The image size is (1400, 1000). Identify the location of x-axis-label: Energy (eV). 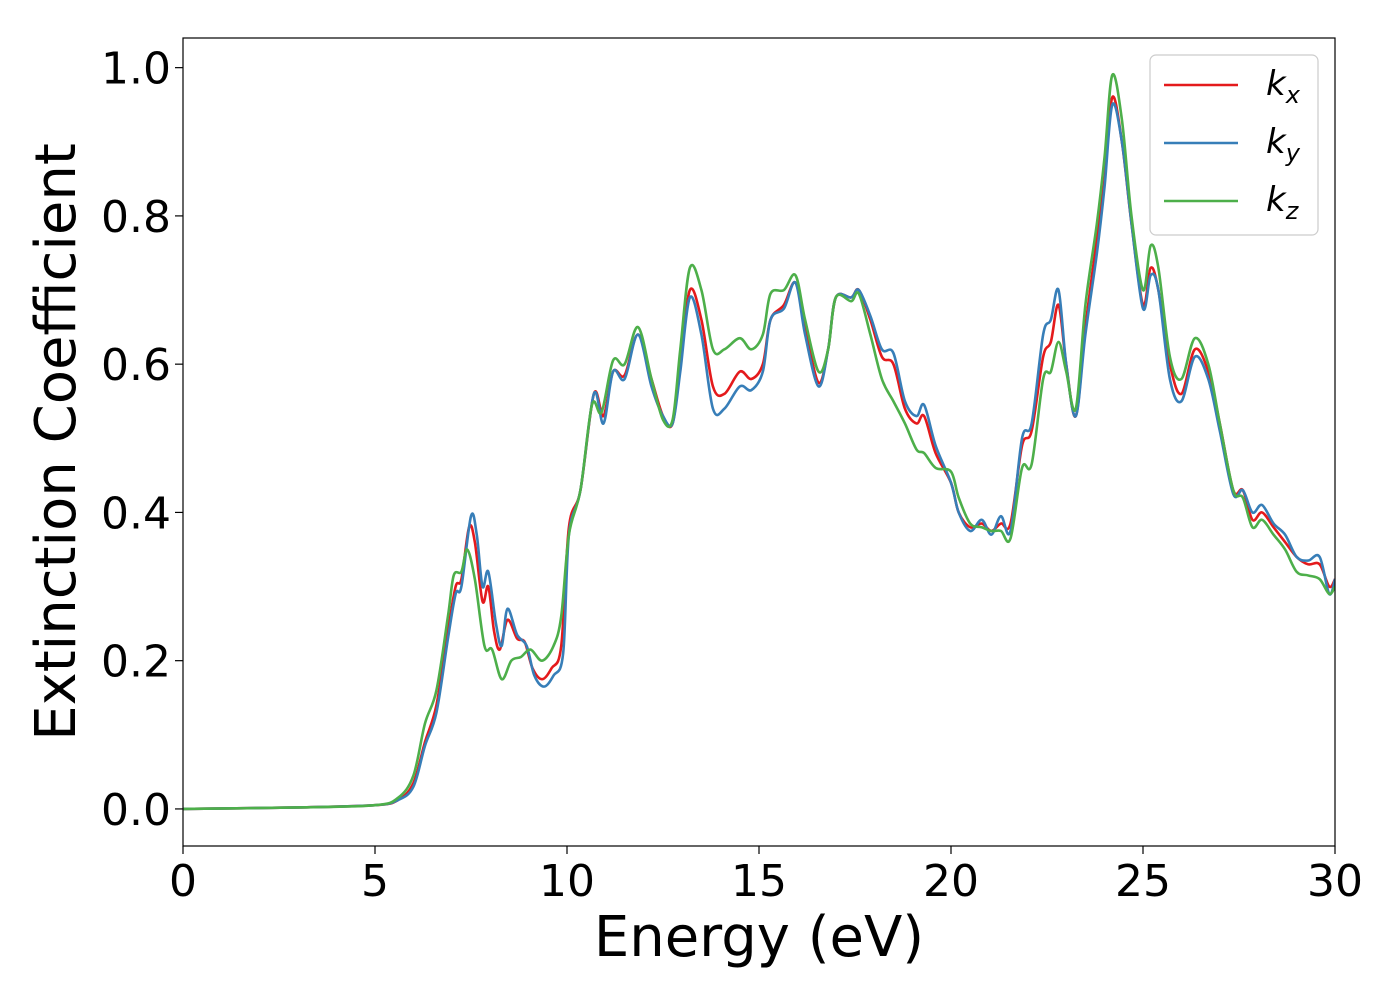
(759, 937).